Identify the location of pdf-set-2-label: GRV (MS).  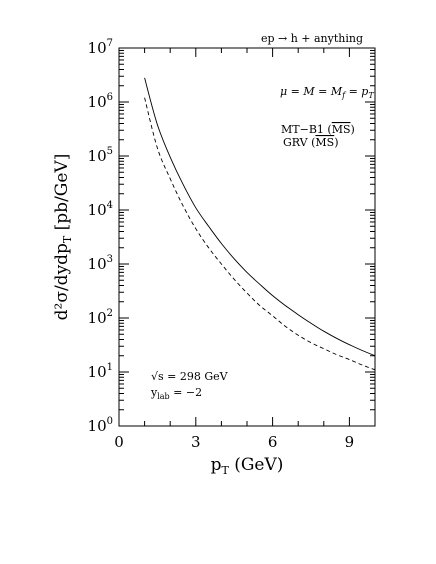
(311, 142).